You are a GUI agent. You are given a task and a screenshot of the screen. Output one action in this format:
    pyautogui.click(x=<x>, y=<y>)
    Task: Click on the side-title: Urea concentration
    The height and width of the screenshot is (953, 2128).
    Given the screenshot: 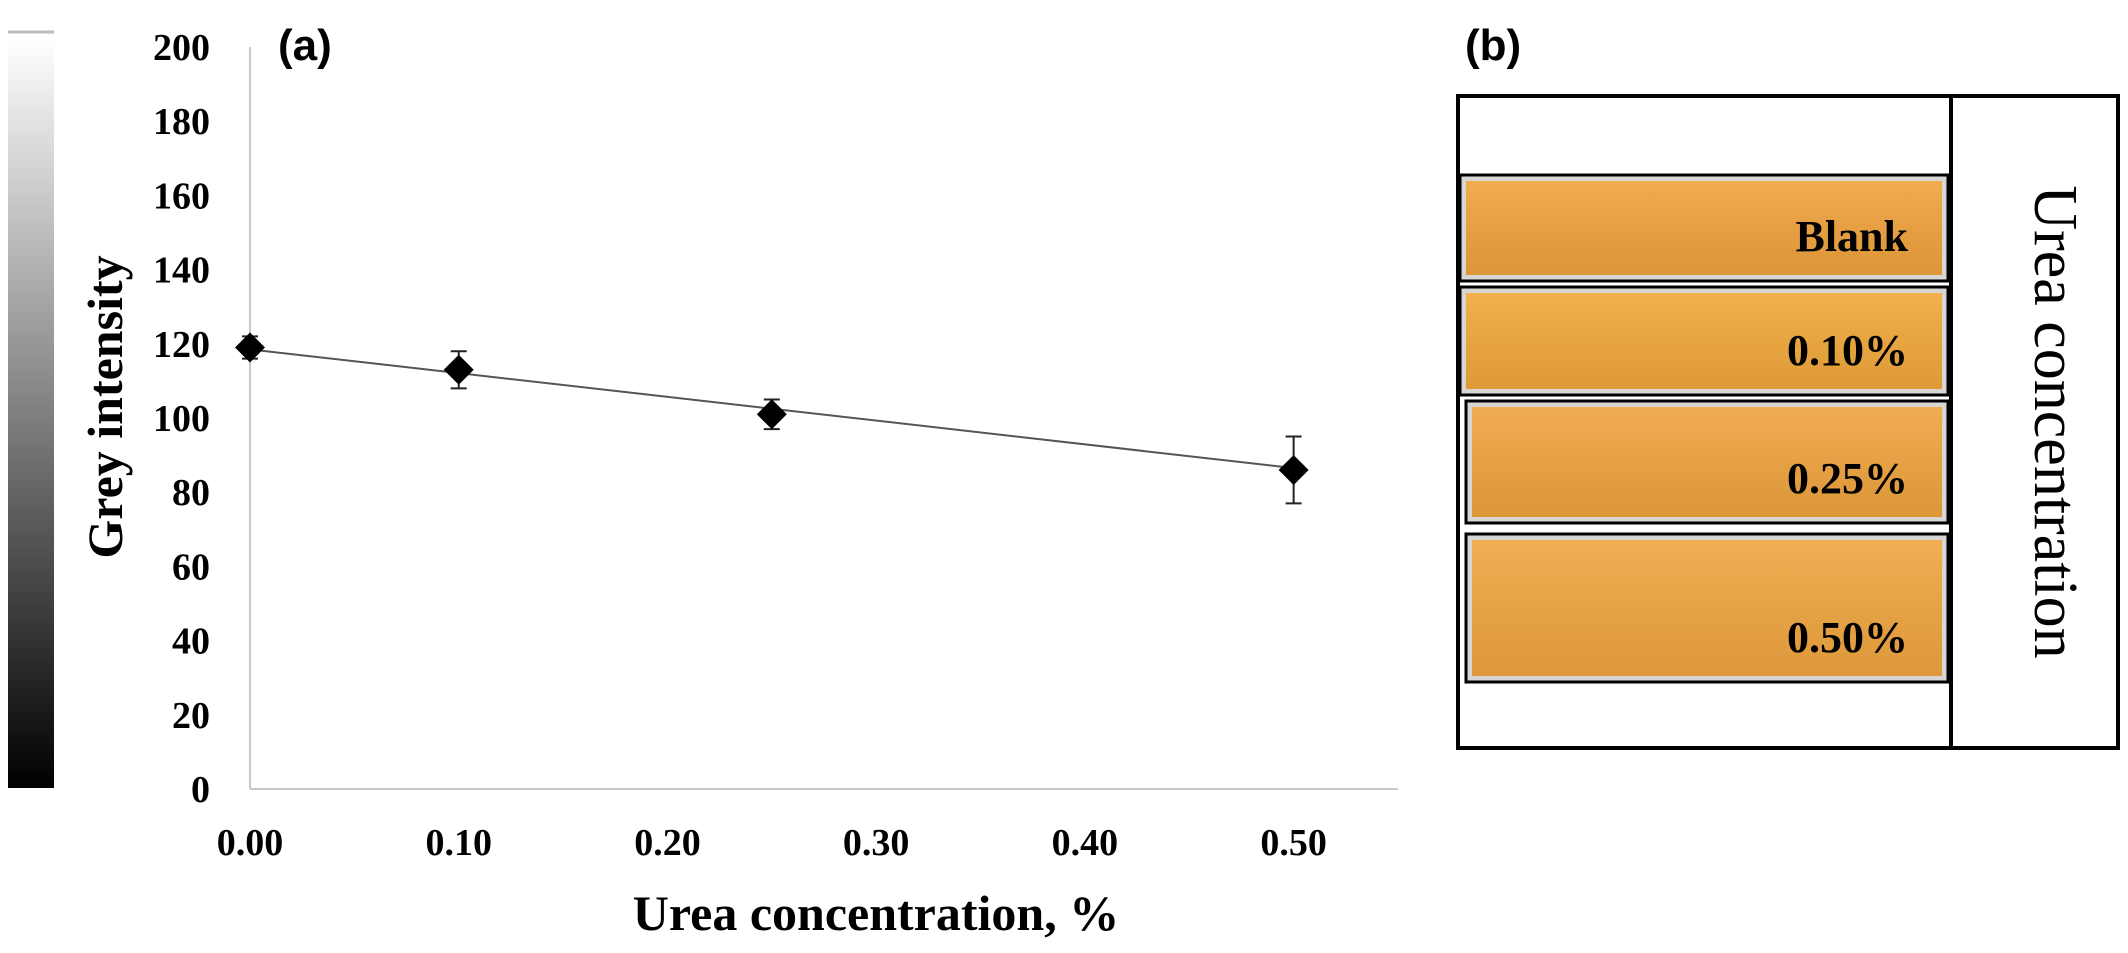 What is the action you would take?
    pyautogui.click(x=2055, y=421)
    